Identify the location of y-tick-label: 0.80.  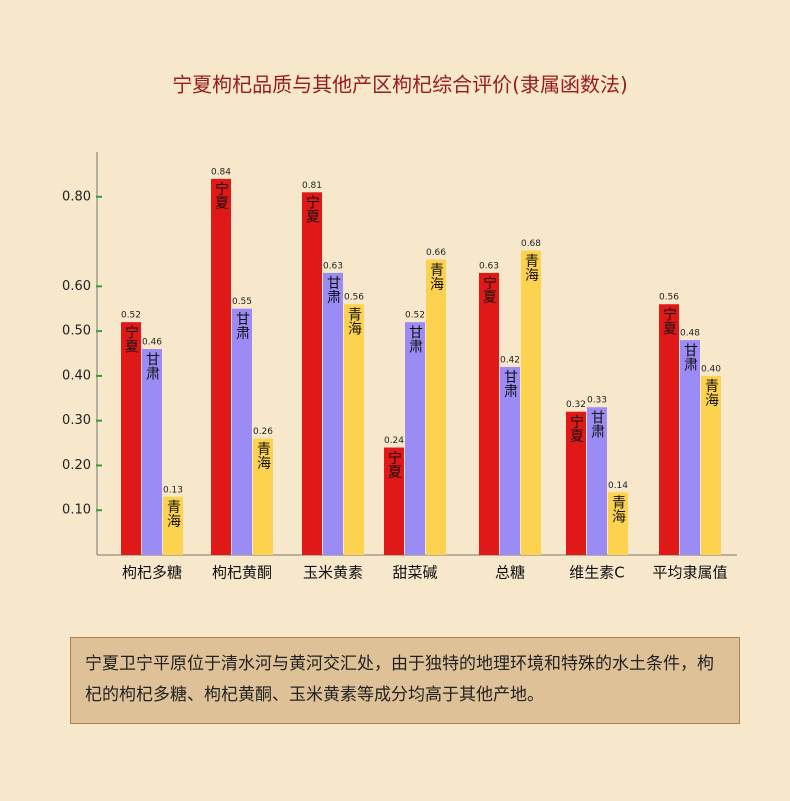
(76, 196).